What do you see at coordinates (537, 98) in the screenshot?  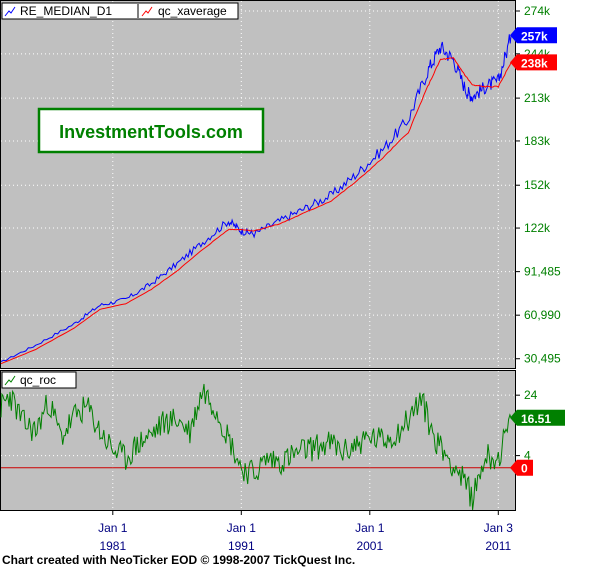 I see `price-tick-label: 213k` at bounding box center [537, 98].